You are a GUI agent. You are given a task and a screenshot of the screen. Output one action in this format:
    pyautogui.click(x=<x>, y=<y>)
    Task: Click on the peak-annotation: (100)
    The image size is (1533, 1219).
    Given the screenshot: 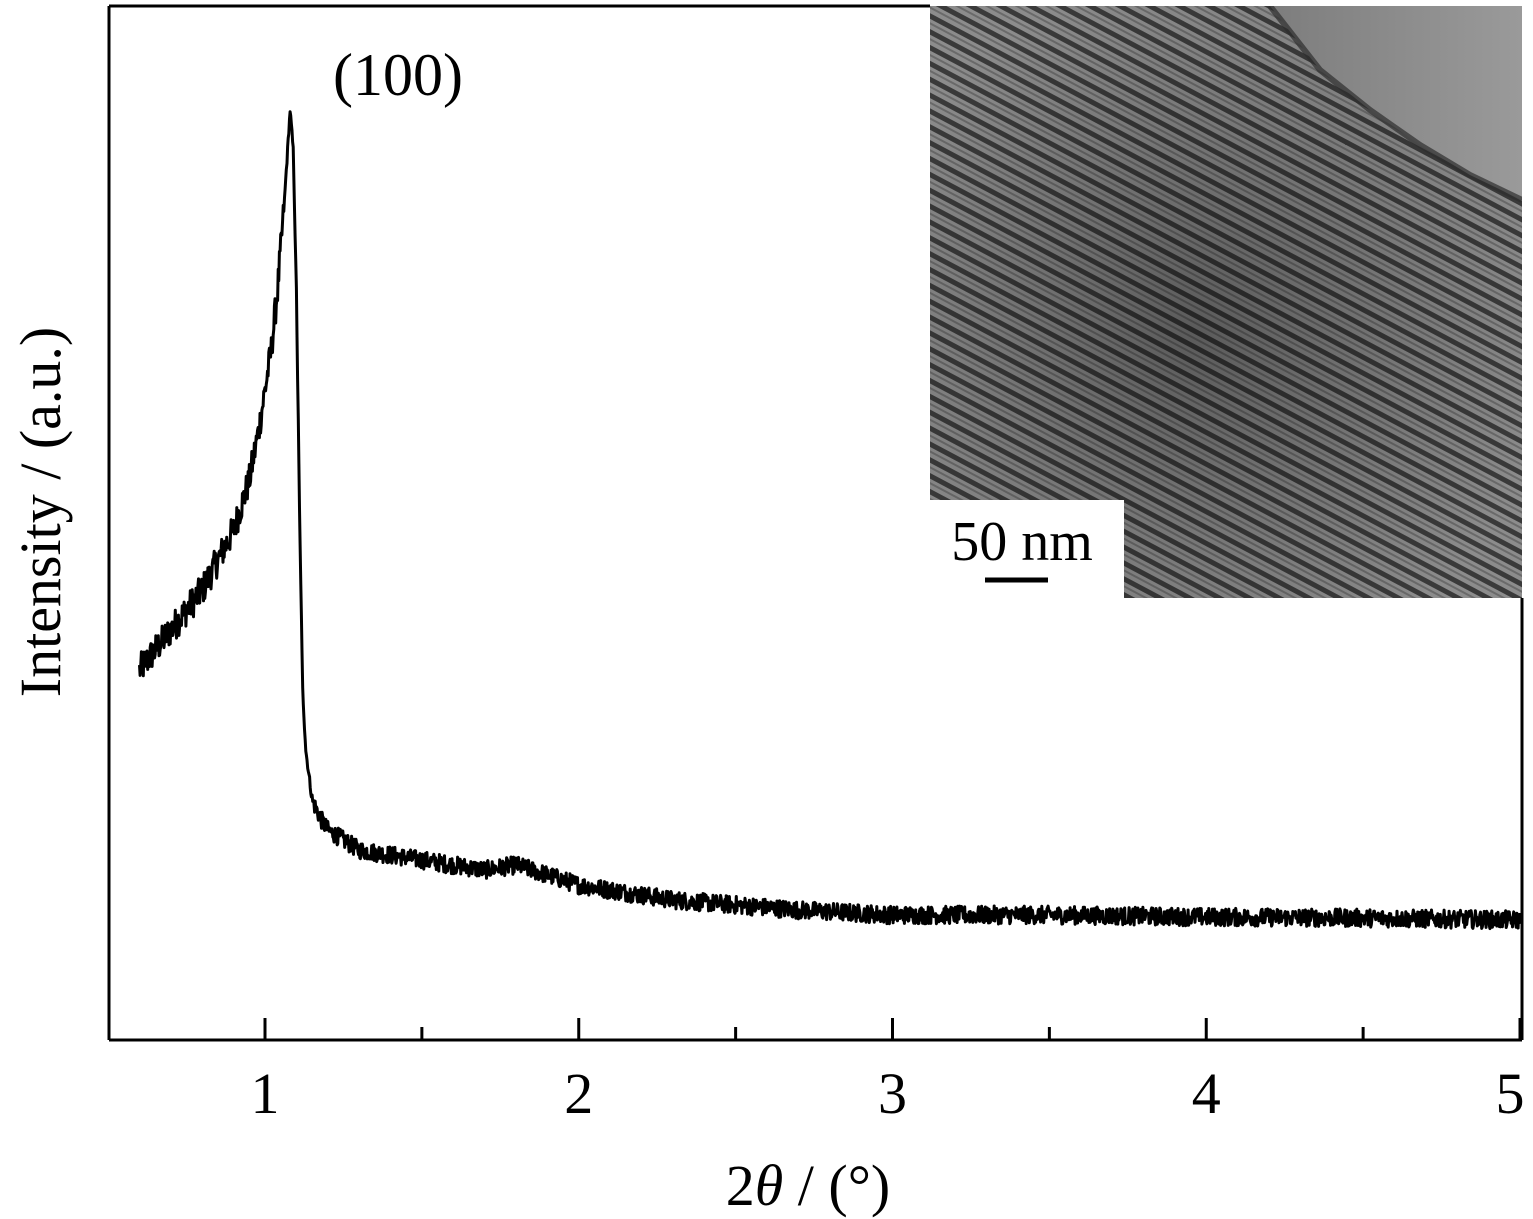 What is the action you would take?
    pyautogui.click(x=398, y=75)
    